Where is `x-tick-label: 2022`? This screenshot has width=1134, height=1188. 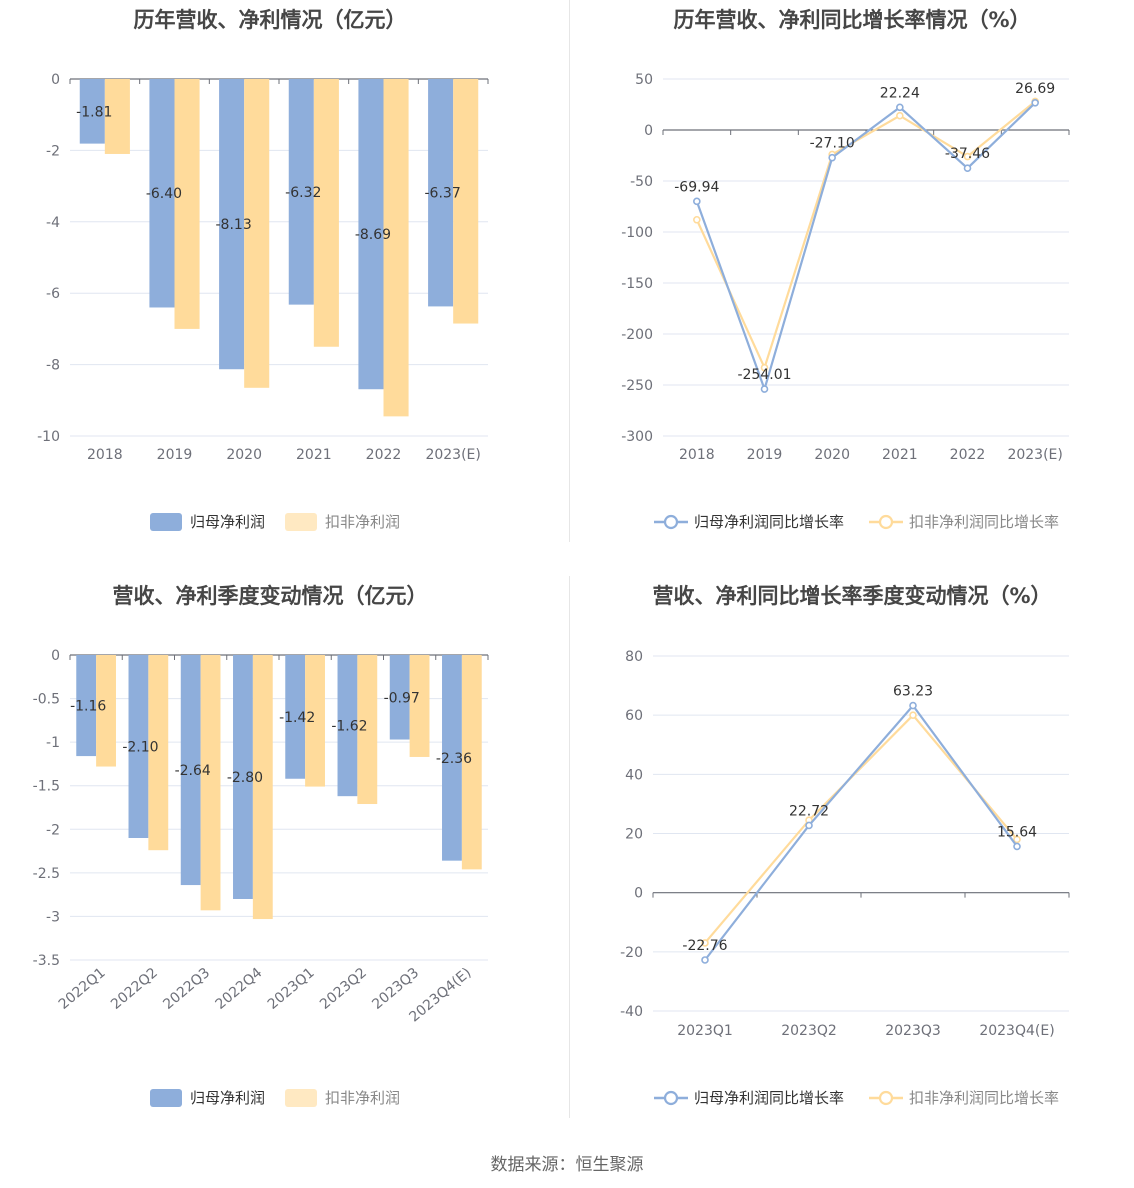
x-tick-label: 2022 is located at coordinates (968, 455).